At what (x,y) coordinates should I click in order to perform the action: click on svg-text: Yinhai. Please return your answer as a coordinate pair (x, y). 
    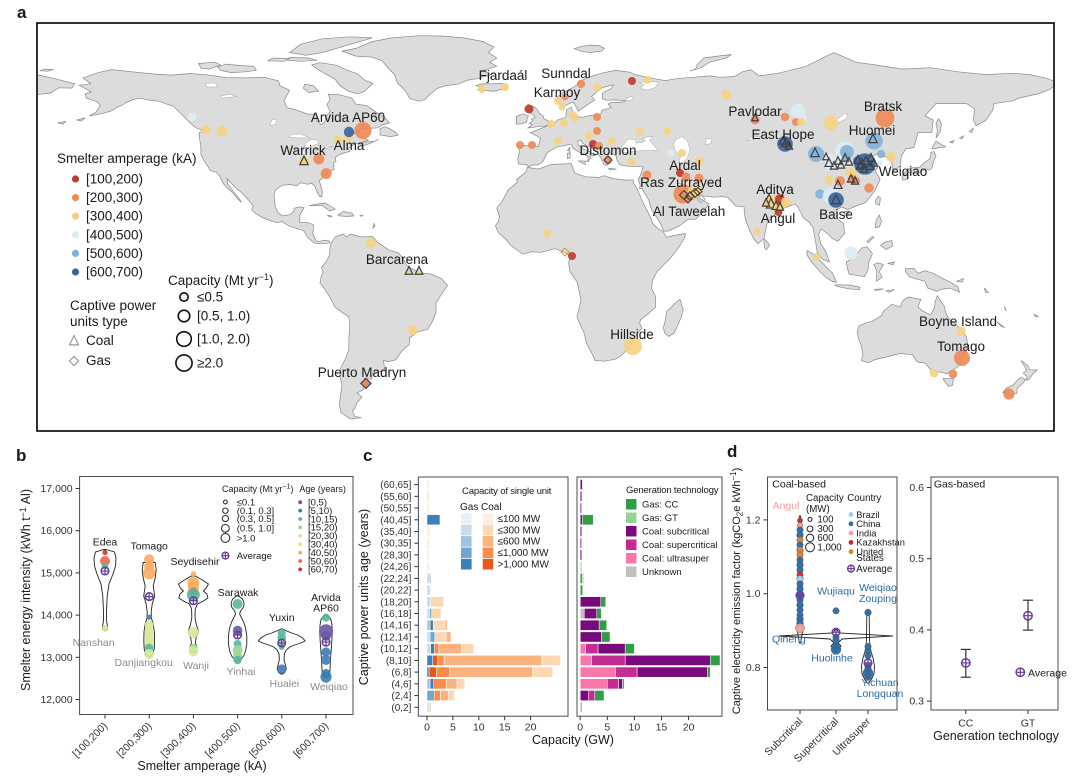
    Looking at the image, I should click on (241, 672).